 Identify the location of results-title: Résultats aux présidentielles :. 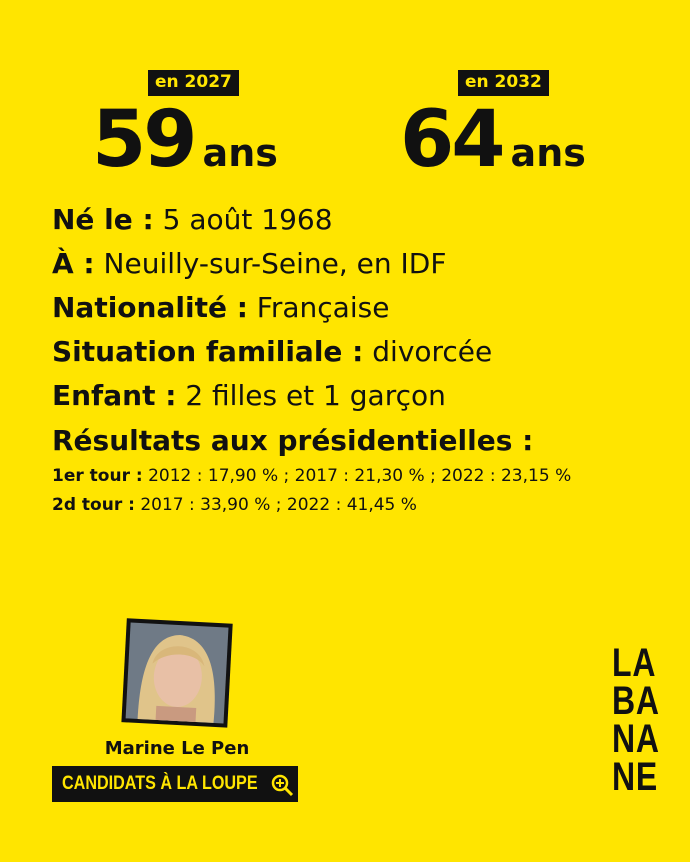
(293, 440).